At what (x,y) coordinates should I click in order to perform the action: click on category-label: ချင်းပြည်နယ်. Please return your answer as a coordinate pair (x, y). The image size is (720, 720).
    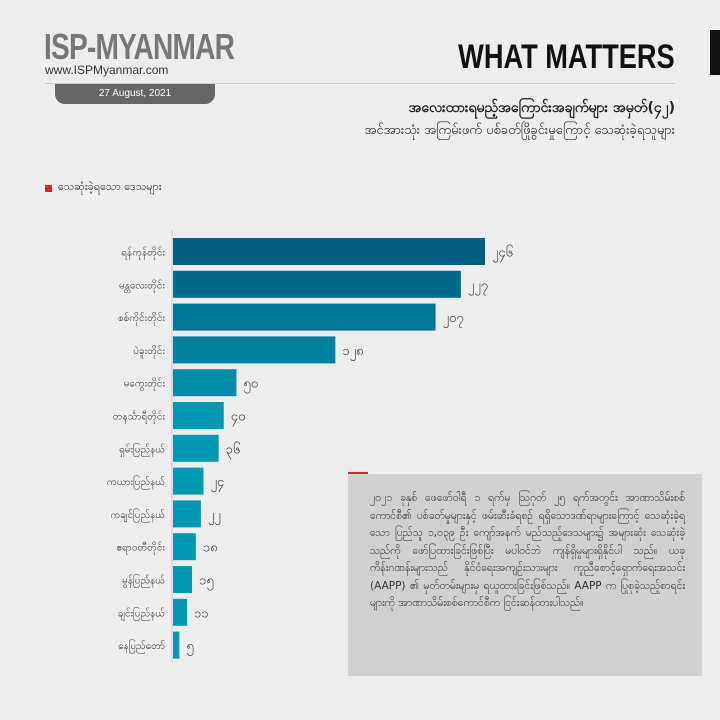
    Looking at the image, I should click on (141, 613).